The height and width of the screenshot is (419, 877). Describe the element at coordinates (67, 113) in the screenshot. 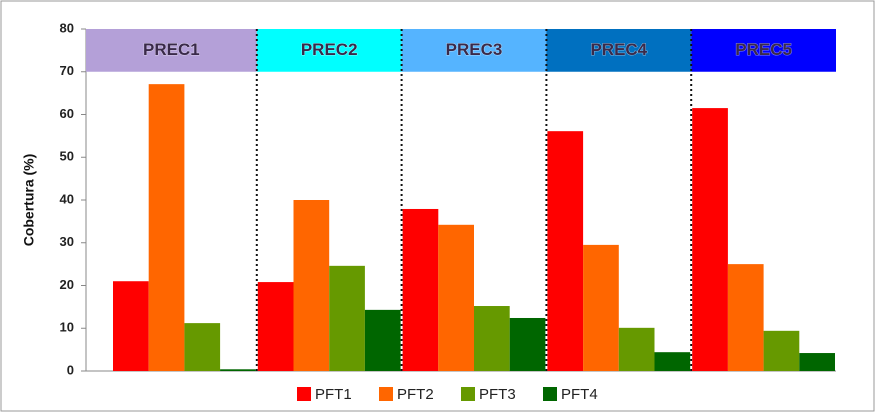

I see `y-tick-label: 60` at that location.